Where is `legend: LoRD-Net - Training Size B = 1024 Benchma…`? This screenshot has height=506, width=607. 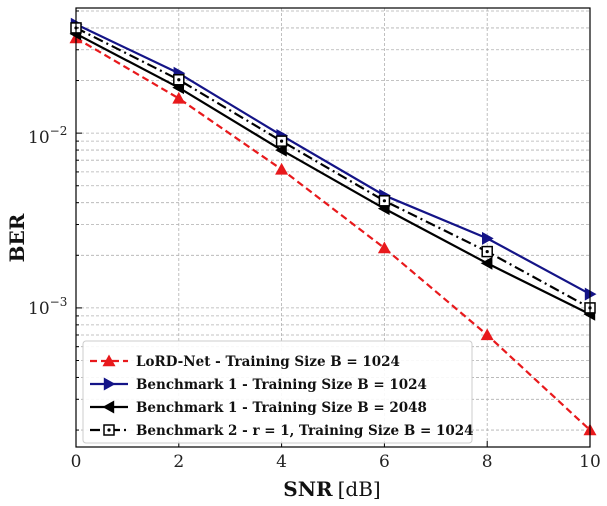 legend: LoRD-Net - Training Size B = 1024 Benchma… is located at coordinates (278, 392).